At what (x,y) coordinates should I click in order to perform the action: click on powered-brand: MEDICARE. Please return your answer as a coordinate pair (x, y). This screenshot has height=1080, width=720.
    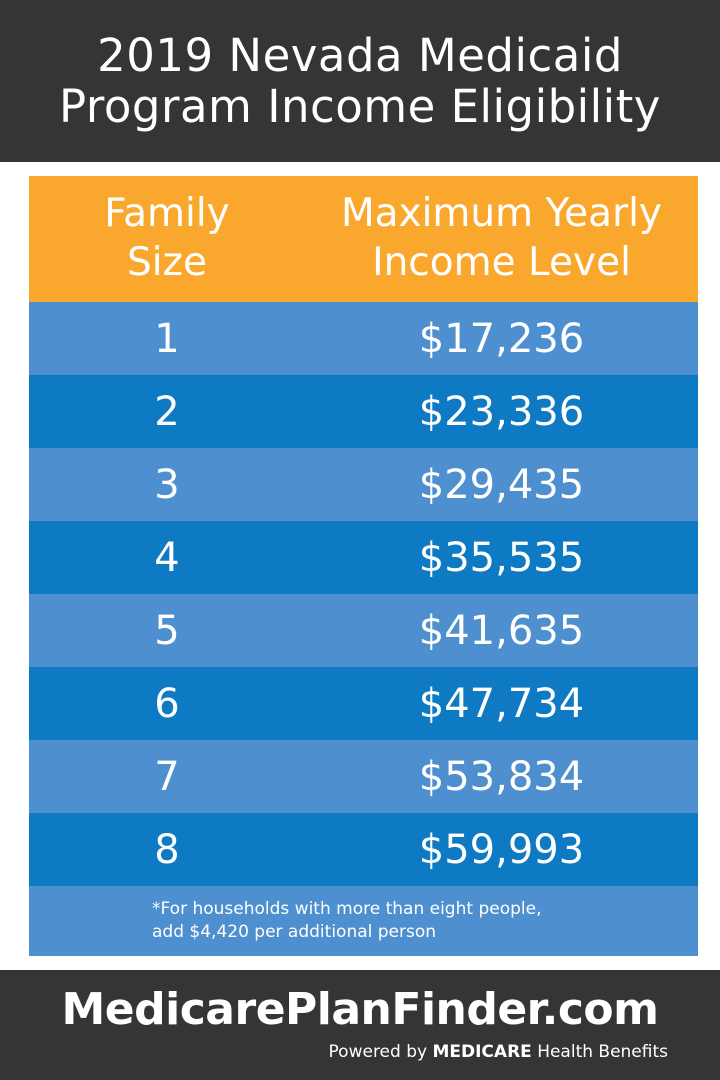
    Looking at the image, I should click on (482, 1052).